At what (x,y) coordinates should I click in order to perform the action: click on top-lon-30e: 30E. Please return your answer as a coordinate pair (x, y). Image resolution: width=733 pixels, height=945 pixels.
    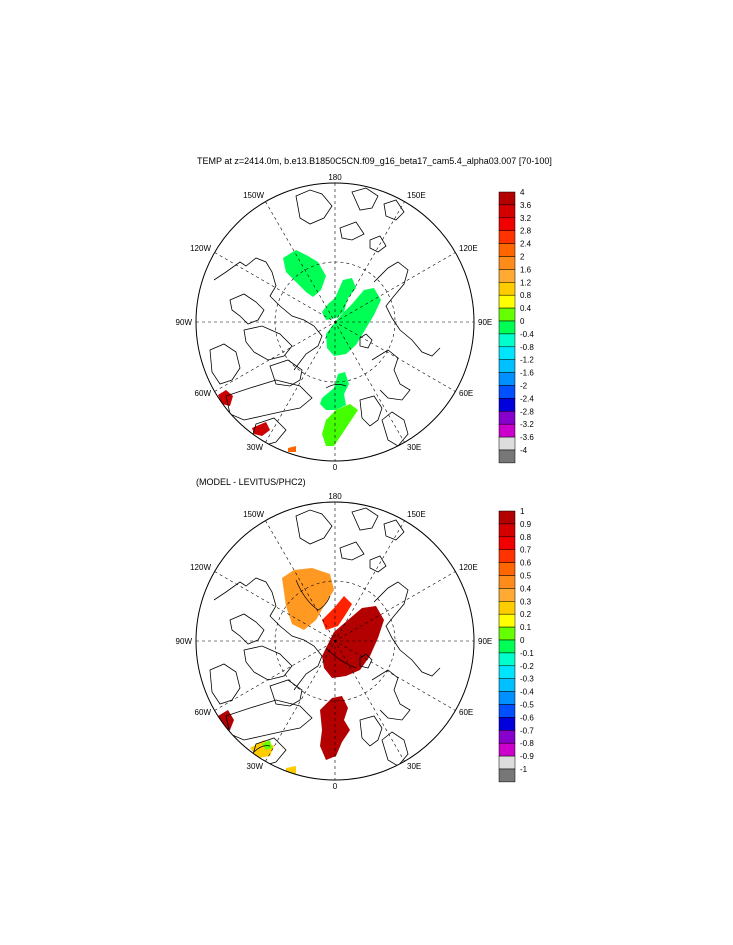
    Looking at the image, I should click on (414, 447).